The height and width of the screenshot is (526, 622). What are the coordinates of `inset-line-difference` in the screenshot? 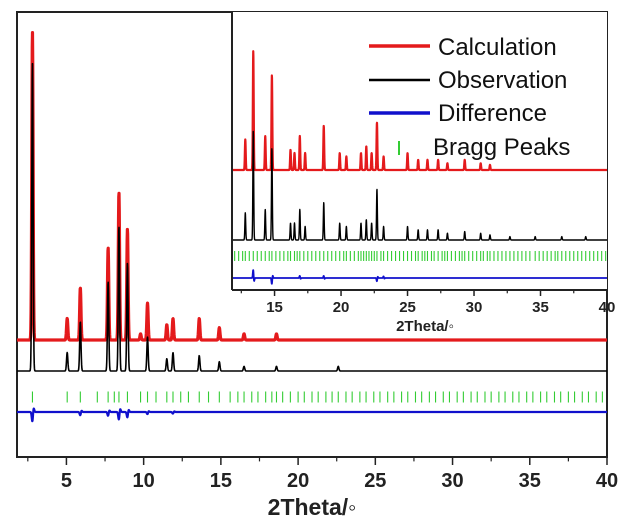 It's located at (419, 277).